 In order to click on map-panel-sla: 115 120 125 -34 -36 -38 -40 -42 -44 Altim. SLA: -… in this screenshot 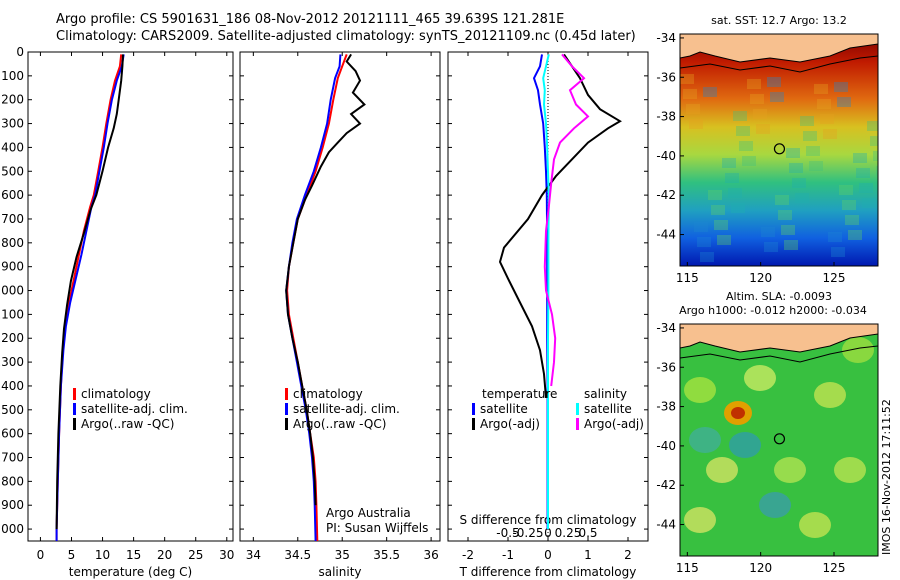, I will do `click(767, 432)`.